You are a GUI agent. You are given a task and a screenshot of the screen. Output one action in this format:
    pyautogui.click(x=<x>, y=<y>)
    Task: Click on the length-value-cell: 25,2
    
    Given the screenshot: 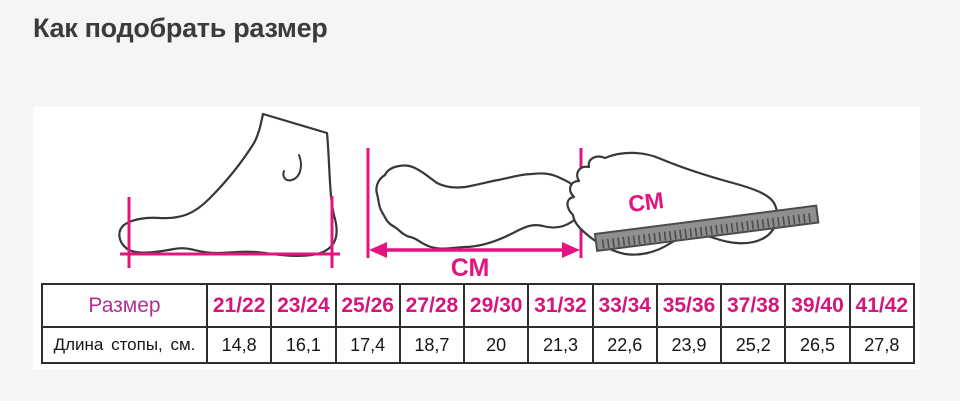 What is the action you would take?
    pyautogui.click(x=753, y=345)
    